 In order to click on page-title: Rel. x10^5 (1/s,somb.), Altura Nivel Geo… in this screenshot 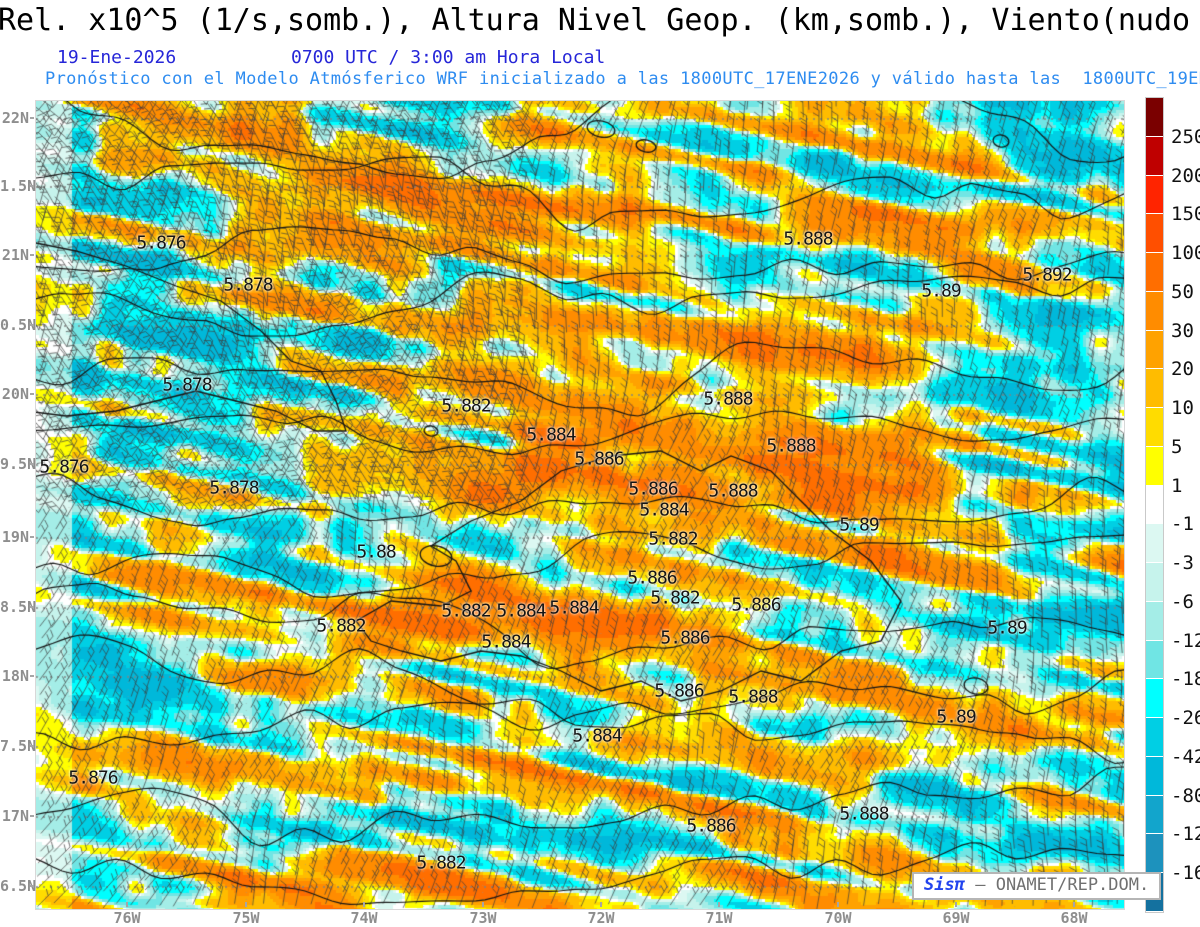, I will do `click(595, 20)`.